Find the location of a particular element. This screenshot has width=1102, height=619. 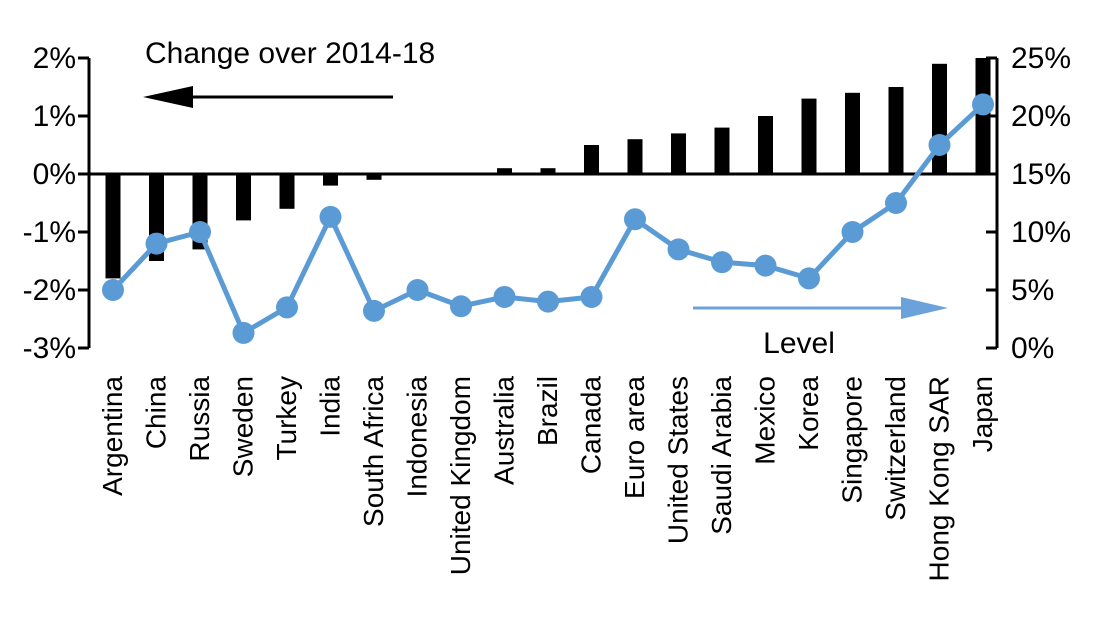

bar-series-label: Change over 2014-18 is located at coordinates (290, 53).